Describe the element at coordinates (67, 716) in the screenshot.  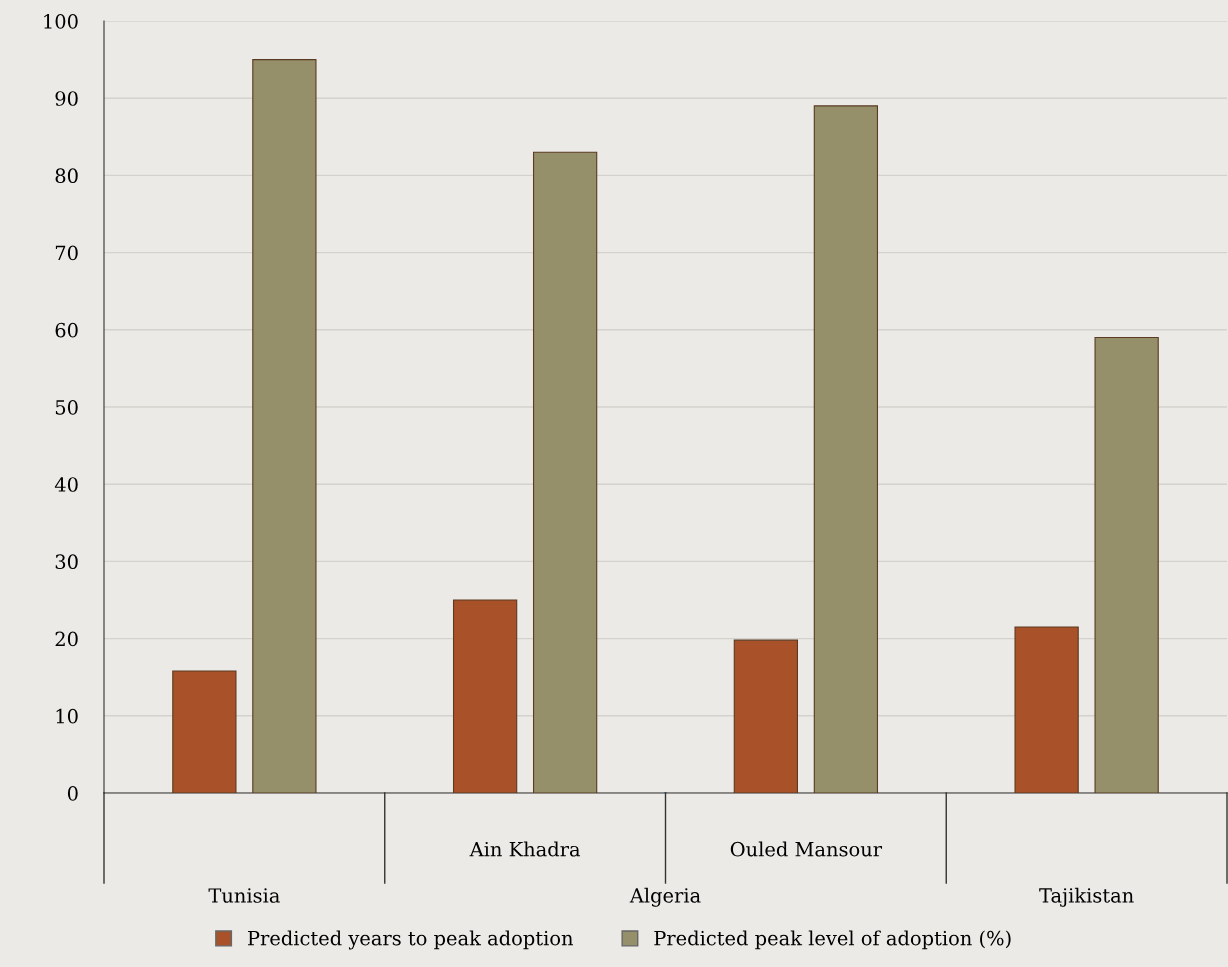
I see `y-tick-label: 10` at that location.